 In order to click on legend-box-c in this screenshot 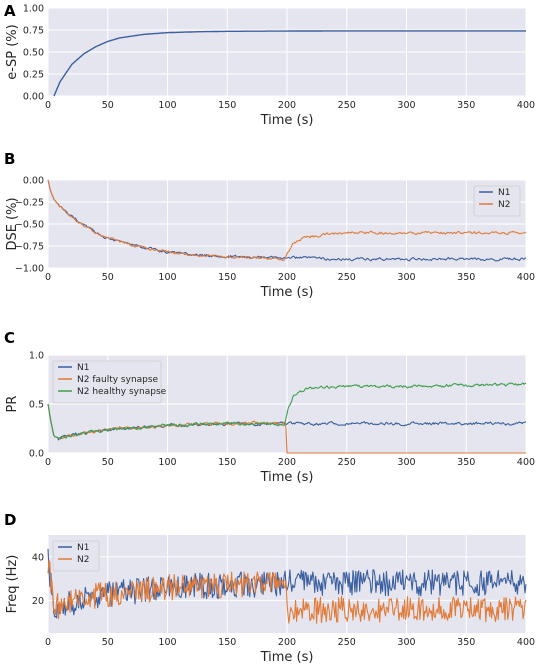, I will do `click(107, 382)`.